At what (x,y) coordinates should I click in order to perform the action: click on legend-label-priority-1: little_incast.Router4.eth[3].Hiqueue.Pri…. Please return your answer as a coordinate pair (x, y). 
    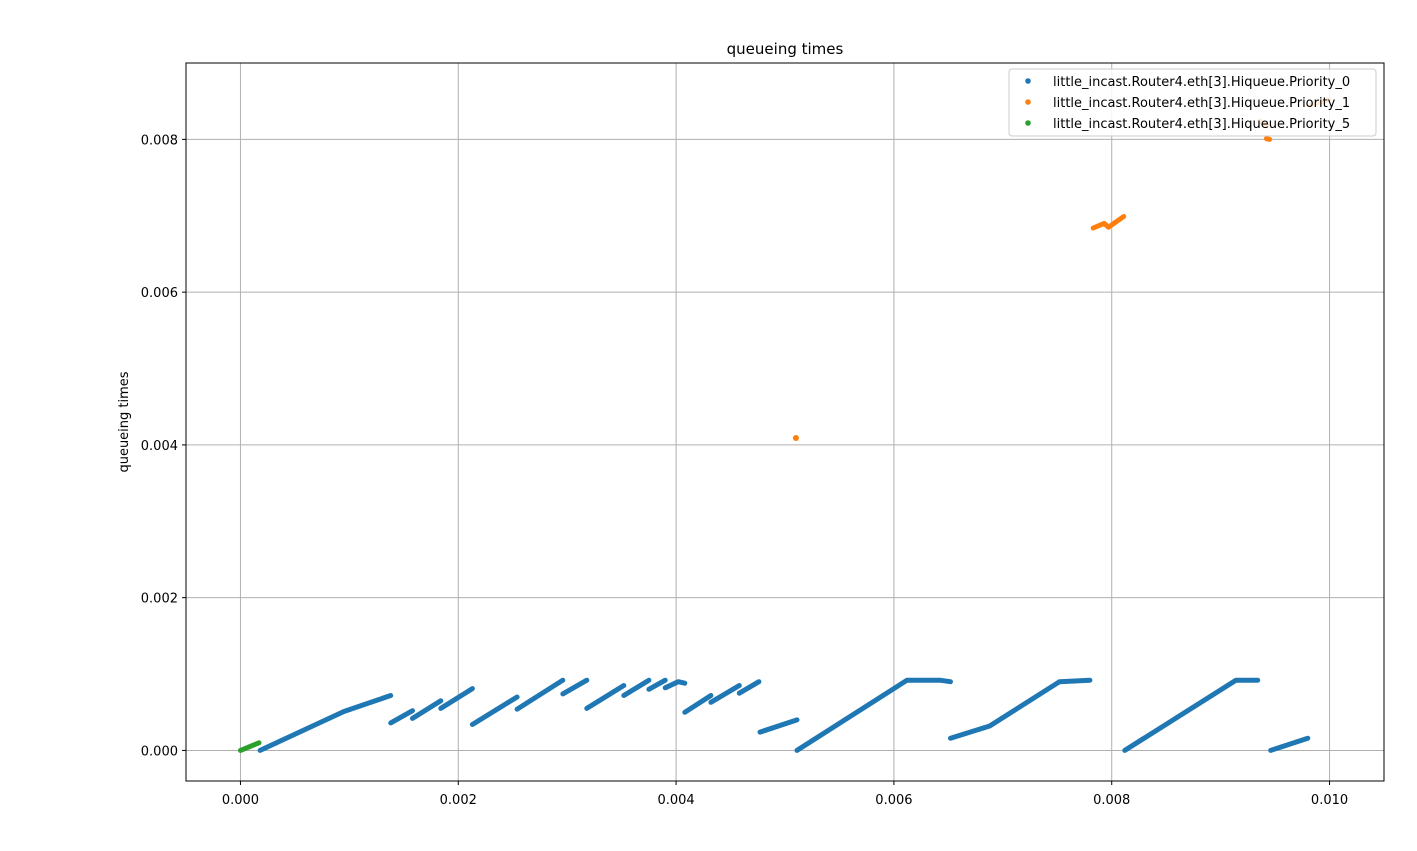
    Looking at the image, I should click on (1201, 103).